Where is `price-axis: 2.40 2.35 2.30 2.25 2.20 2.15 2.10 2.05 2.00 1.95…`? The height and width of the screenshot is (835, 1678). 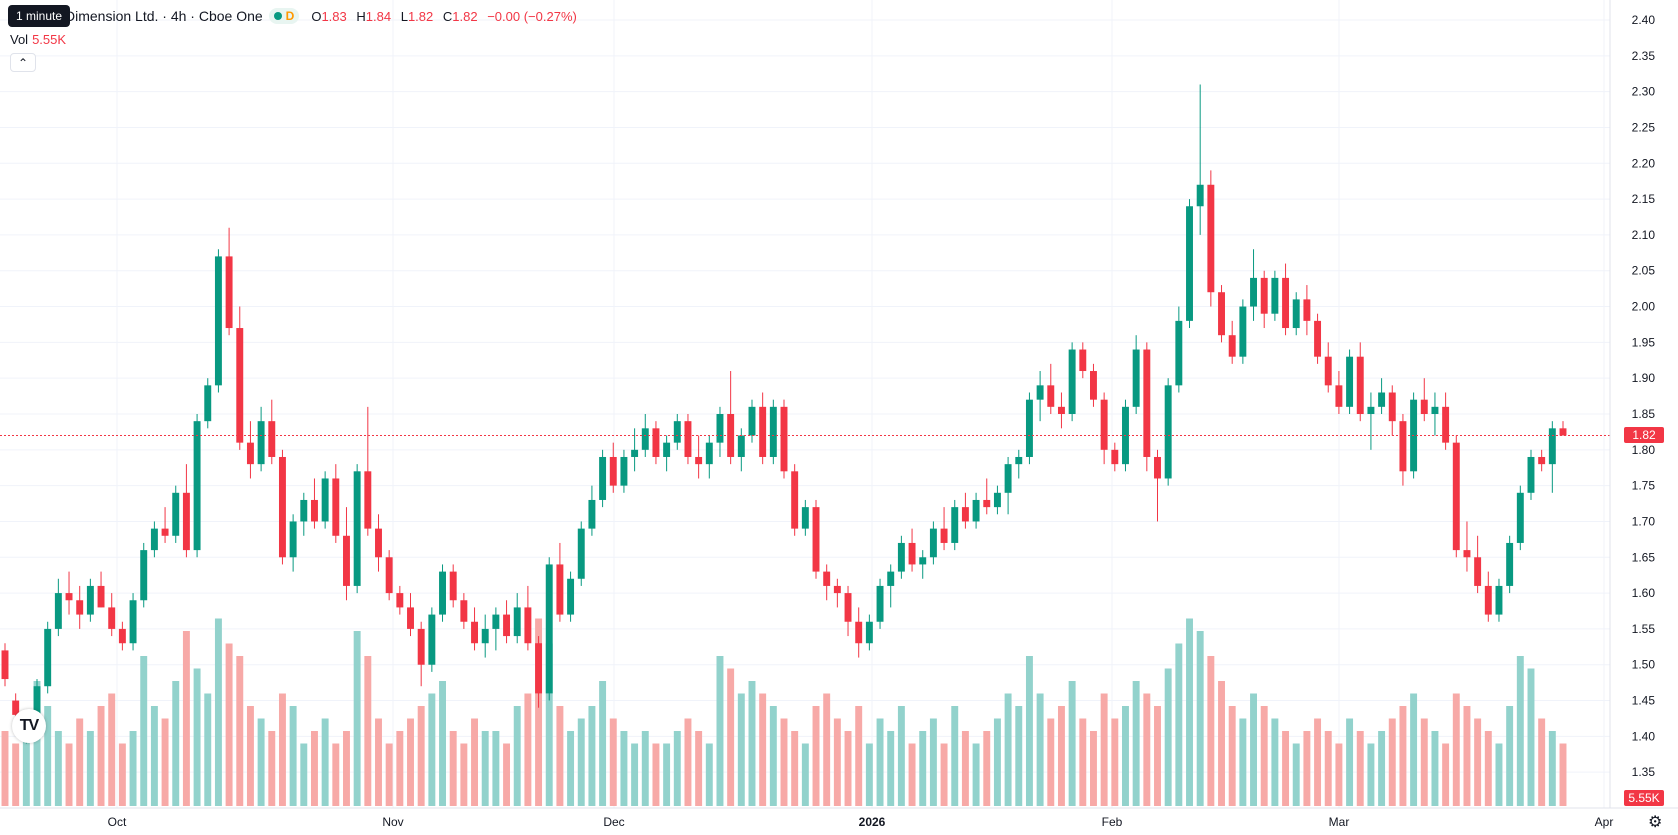
price-axis: 2.40 2.35 2.30 2.25 2.20 2.15 2.10 2.05 2.00 1.95… is located at coordinates (1644, 396).